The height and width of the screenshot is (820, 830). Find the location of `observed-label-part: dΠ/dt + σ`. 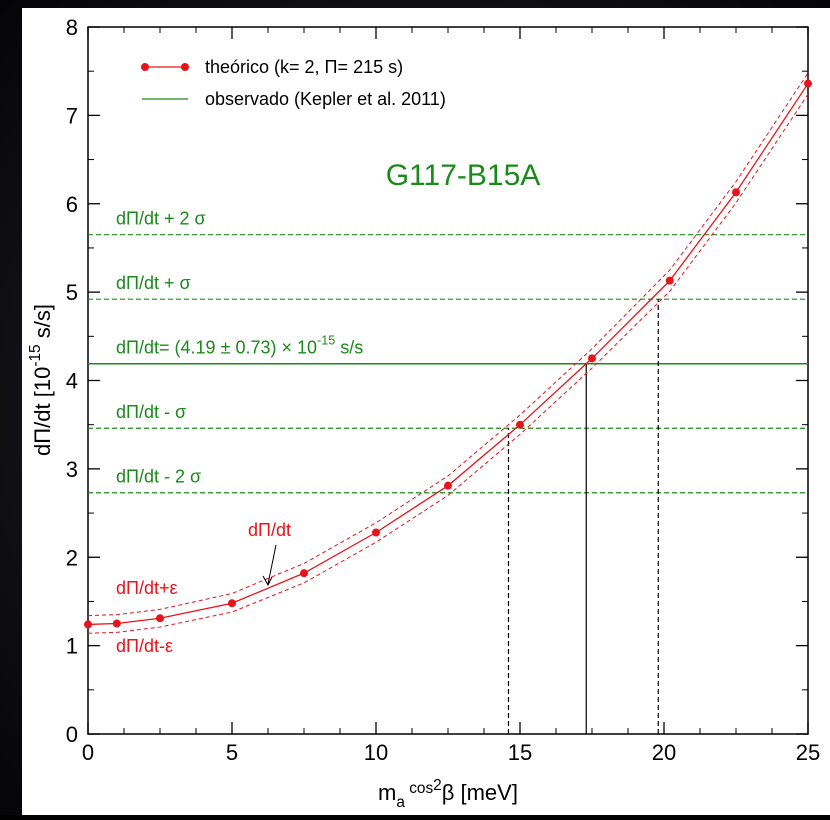

observed-label-part: dΠ/dt + σ is located at coordinates (153, 283).